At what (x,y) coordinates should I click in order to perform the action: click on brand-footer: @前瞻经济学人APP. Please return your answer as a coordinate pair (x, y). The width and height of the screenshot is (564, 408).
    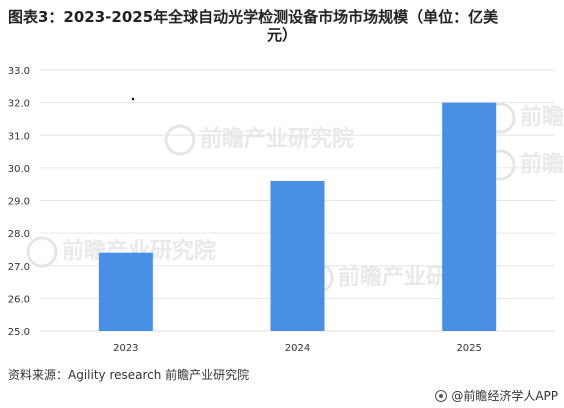
    Looking at the image, I should click on (496, 395).